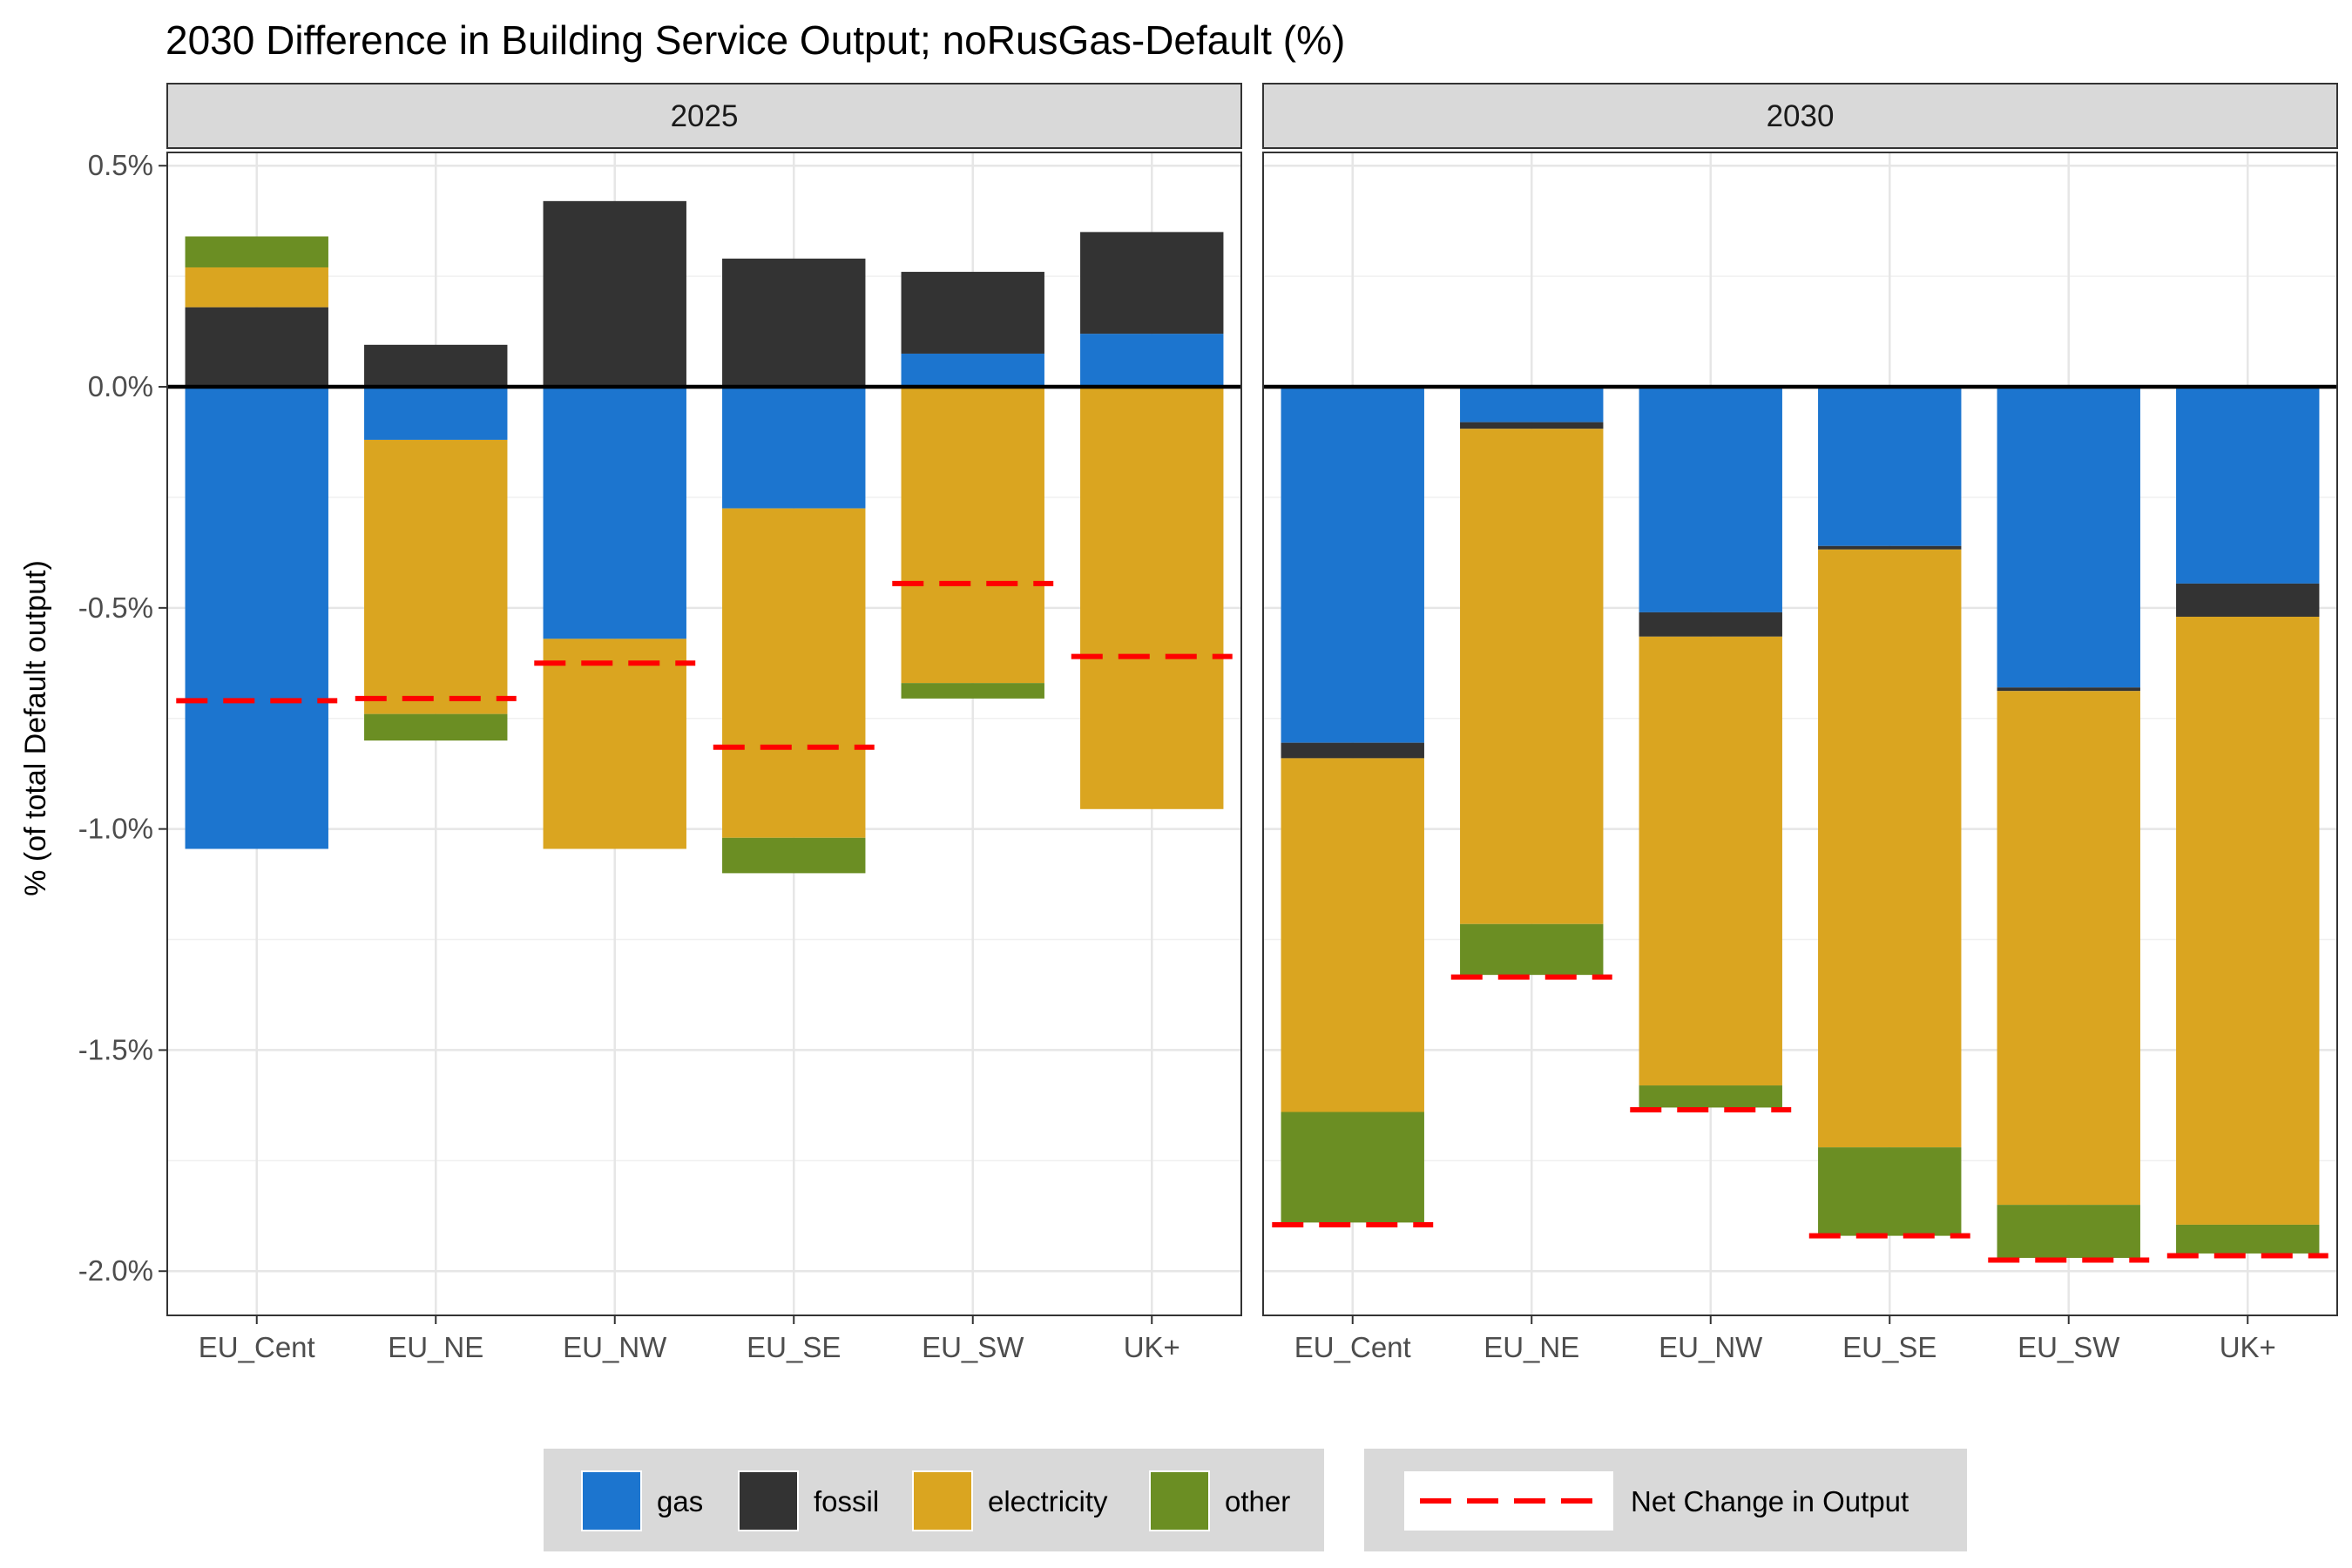 The width and height of the screenshot is (2352, 1568). I want to click on y-tick-label: -2.0%, so click(115, 1270).